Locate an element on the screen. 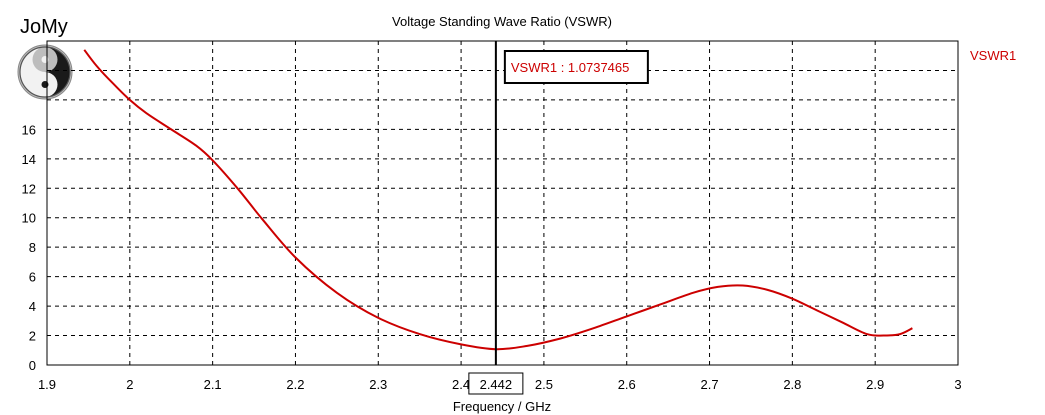 The width and height of the screenshot is (1045, 415). x-tick-label: 2 is located at coordinates (129, 384).